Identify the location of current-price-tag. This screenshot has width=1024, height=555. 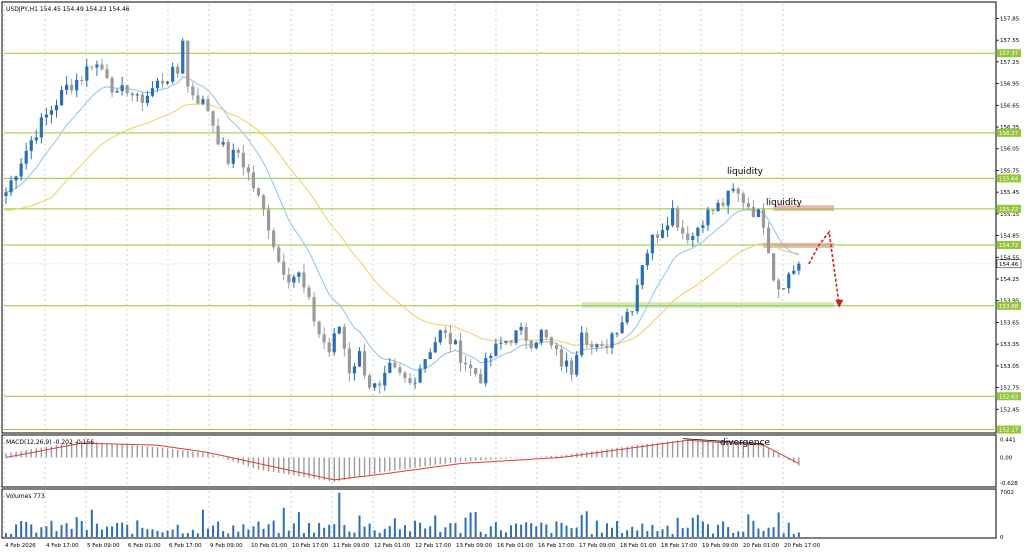
(1009, 264).